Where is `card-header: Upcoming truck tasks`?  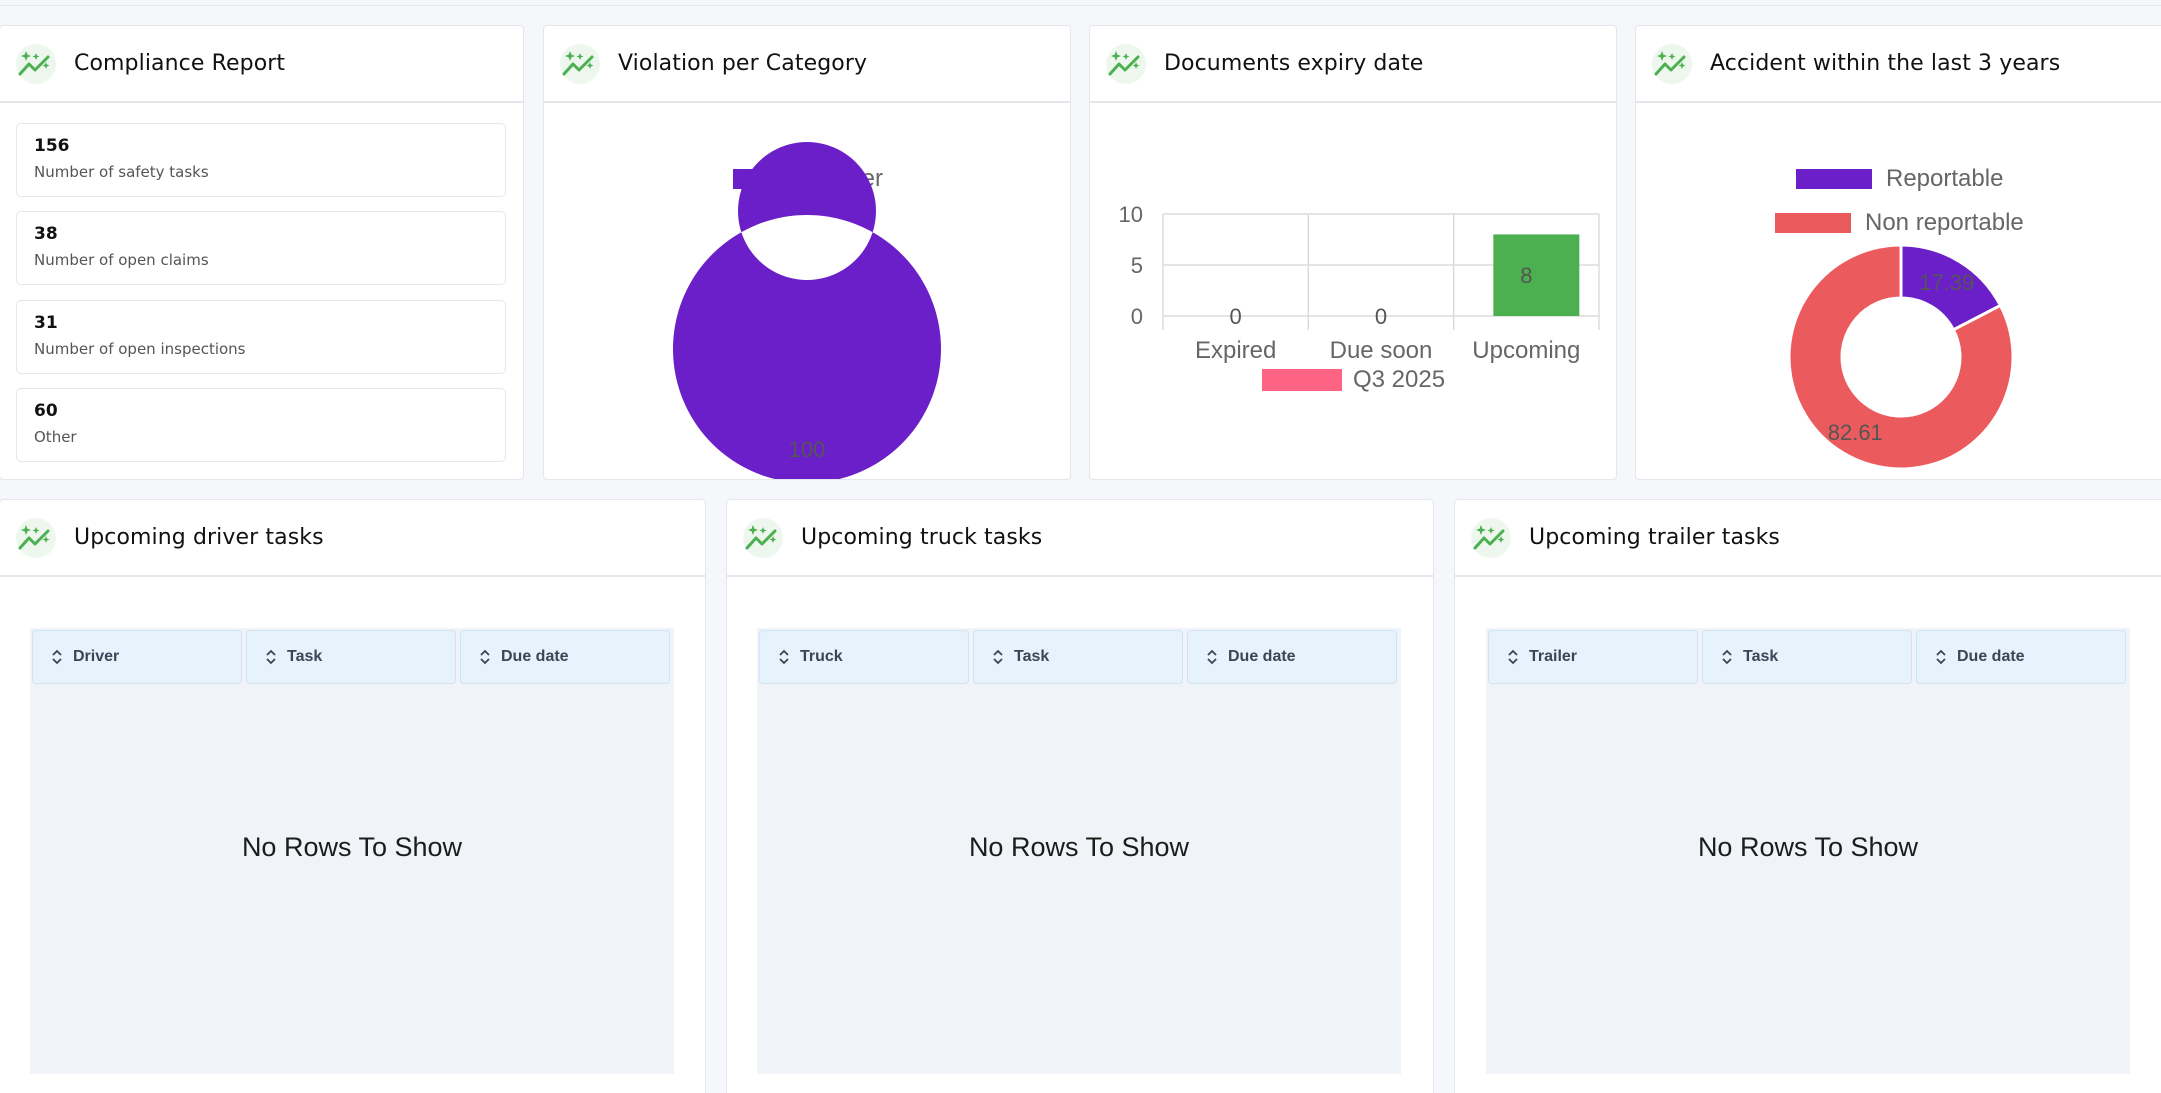
card-header: Upcoming truck tasks is located at coordinates (1080, 538).